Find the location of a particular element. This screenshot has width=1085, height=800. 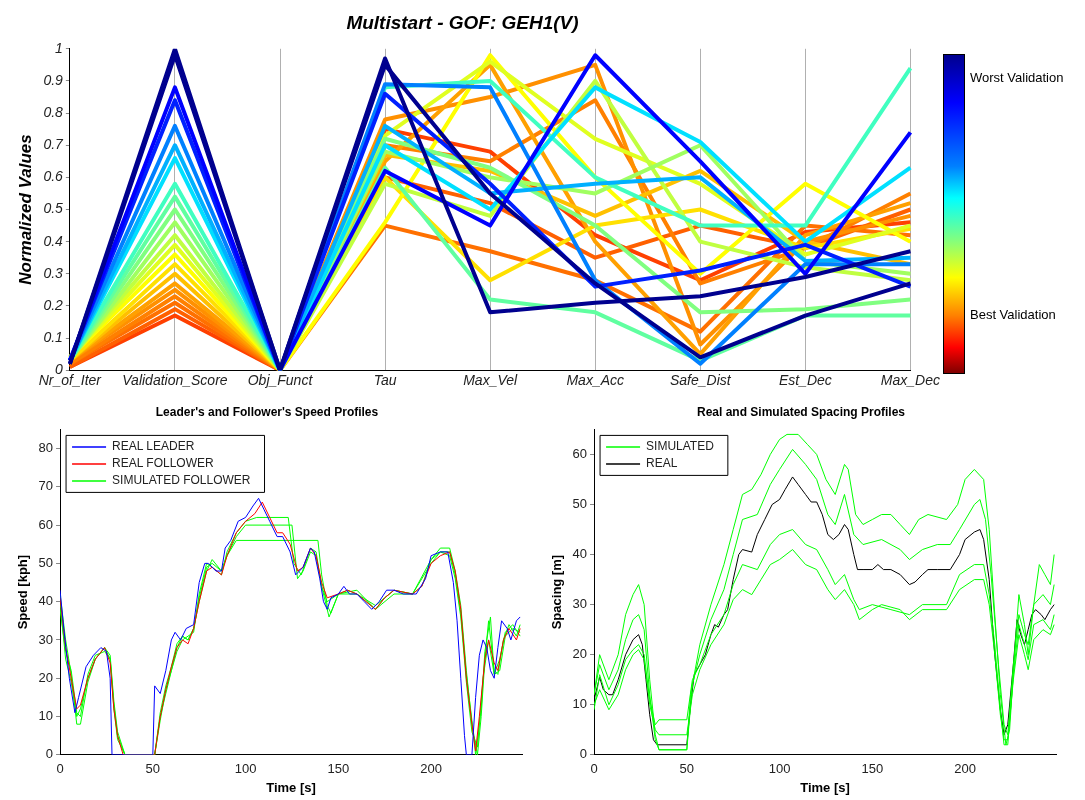

legend-label: SIMULATED is located at coordinates (680, 446).